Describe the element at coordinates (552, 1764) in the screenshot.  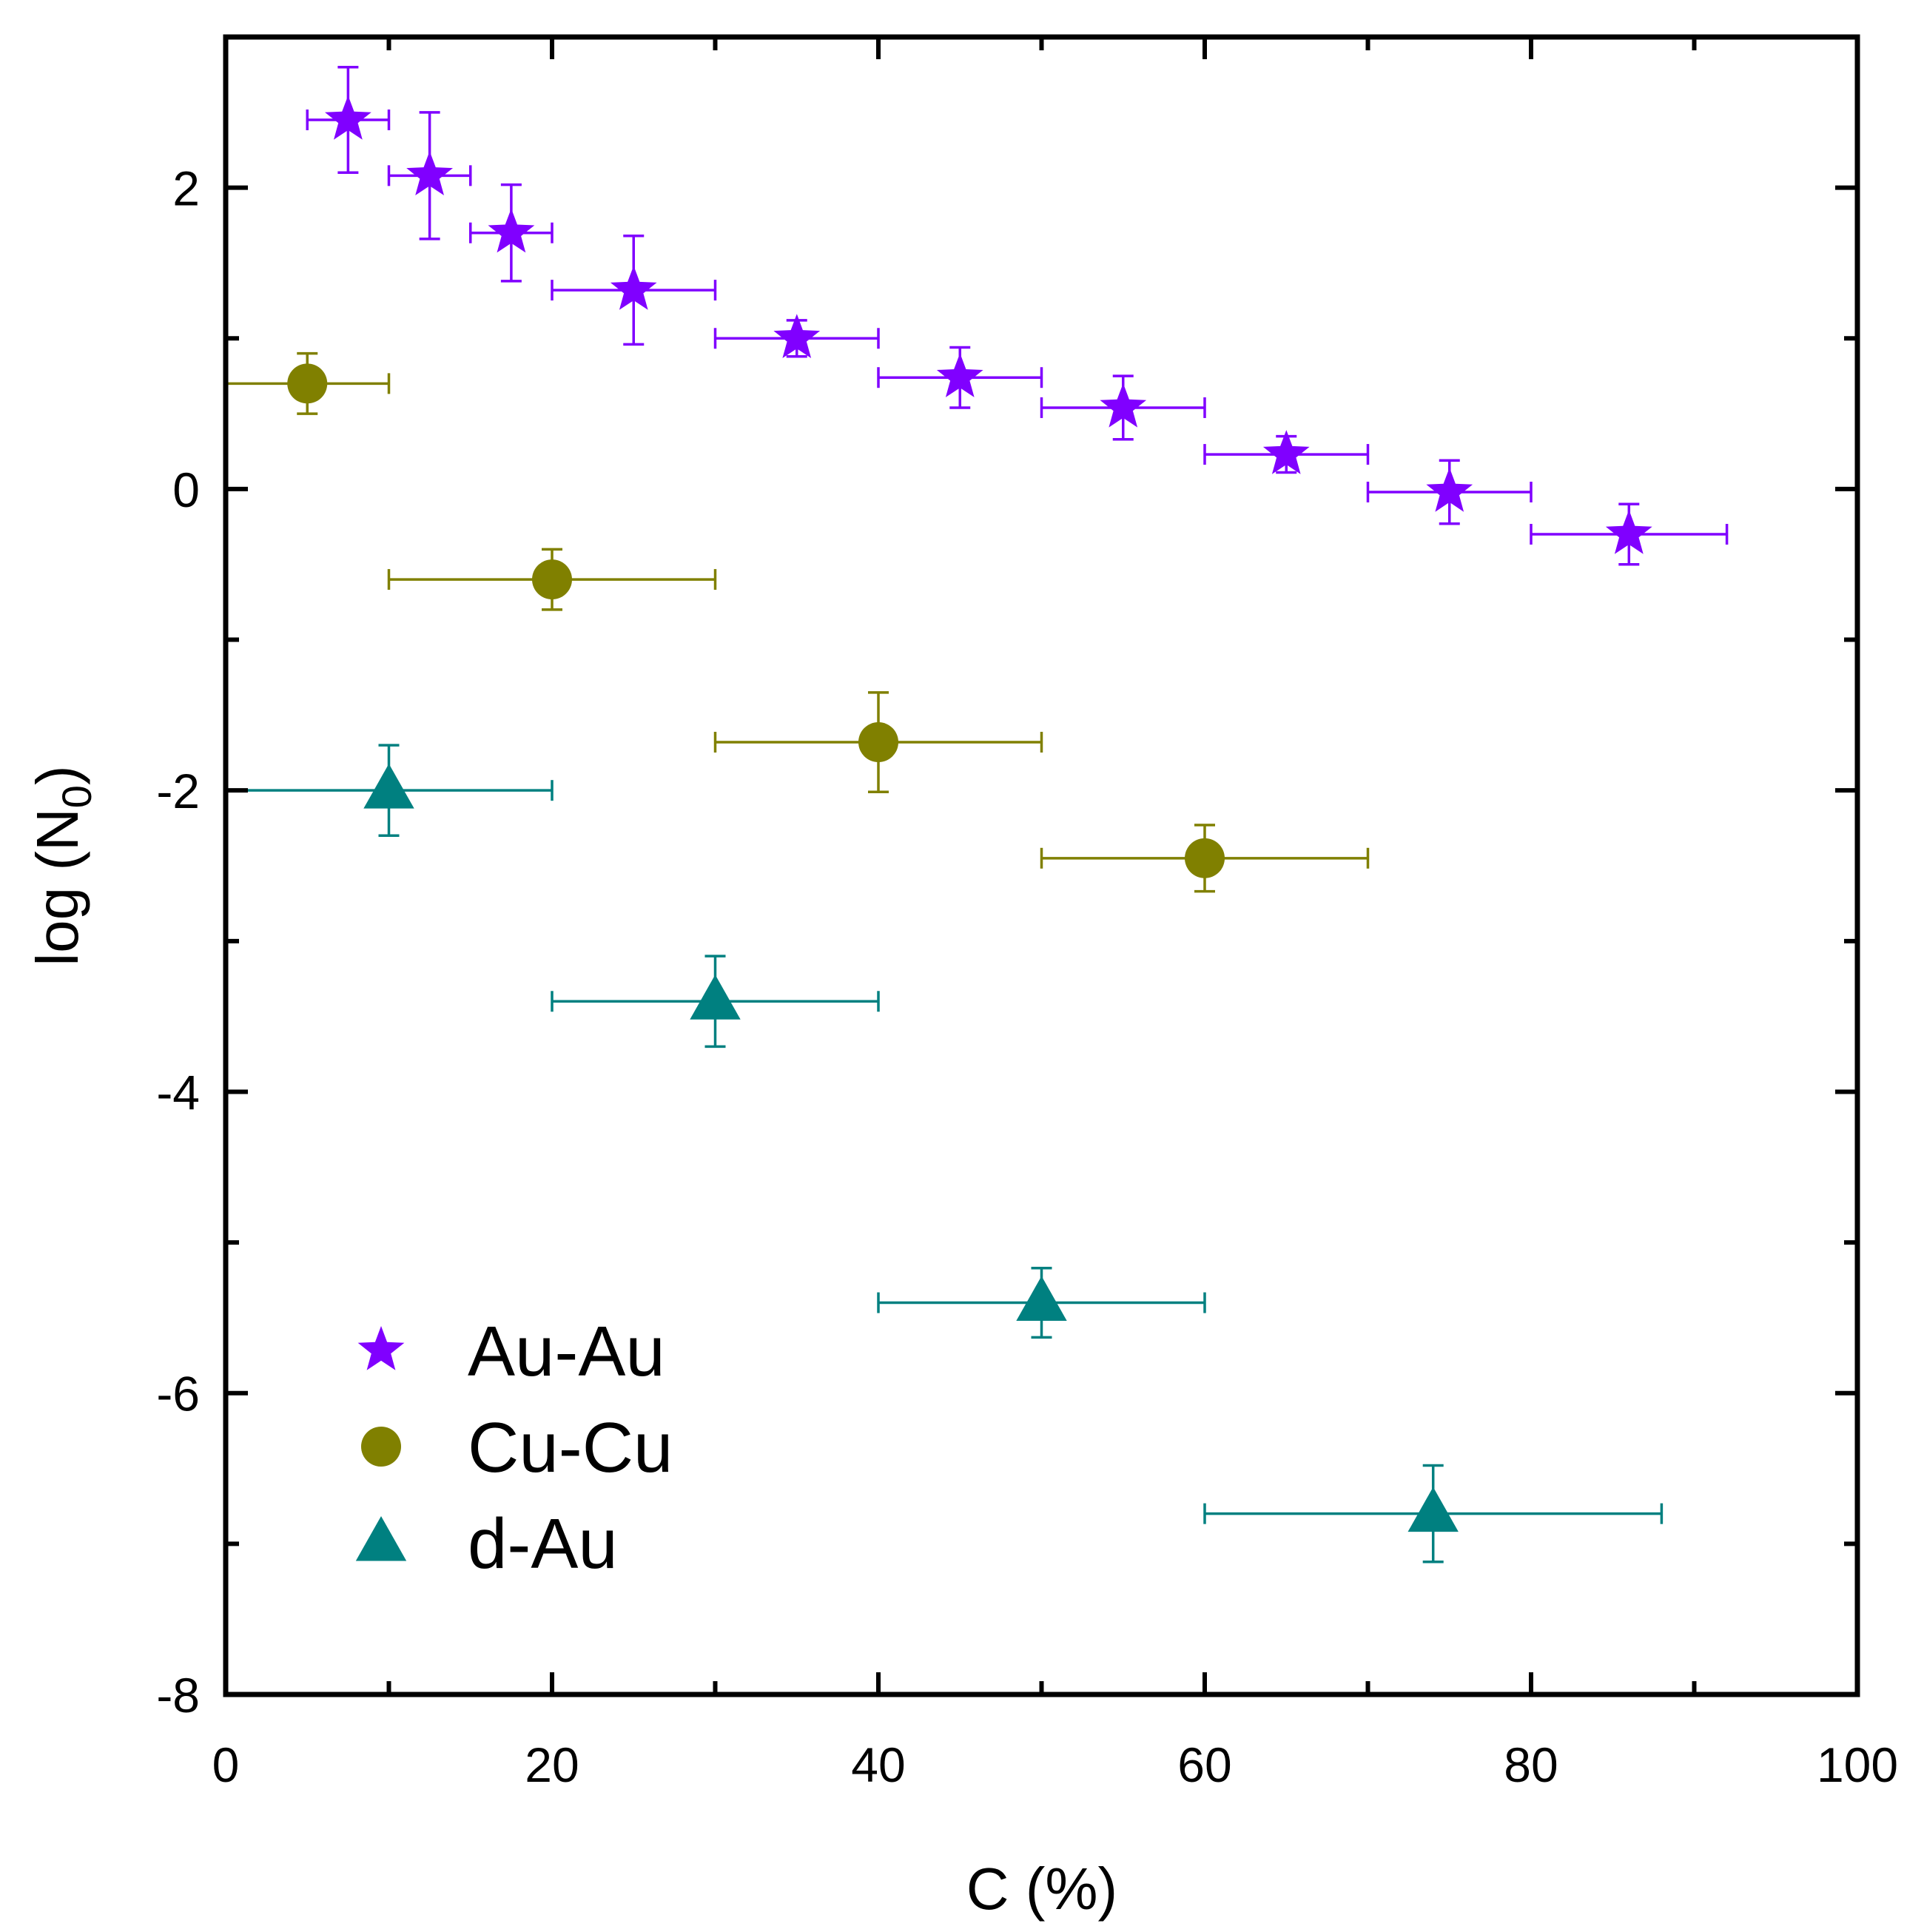
I see `x-tick-label: 20` at that location.